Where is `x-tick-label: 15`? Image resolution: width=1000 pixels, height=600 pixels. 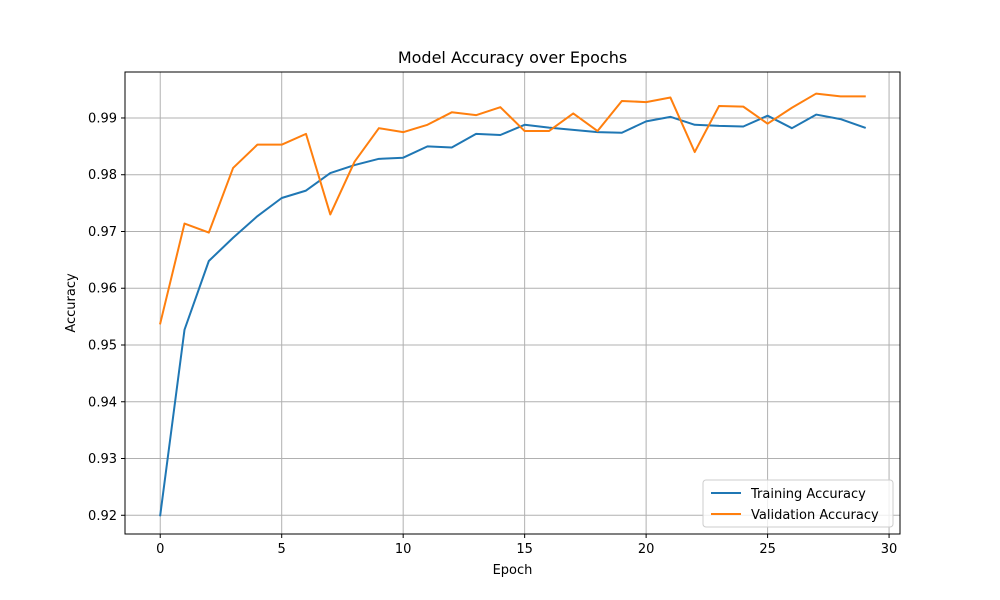
x-tick-label: 15 is located at coordinates (524, 549).